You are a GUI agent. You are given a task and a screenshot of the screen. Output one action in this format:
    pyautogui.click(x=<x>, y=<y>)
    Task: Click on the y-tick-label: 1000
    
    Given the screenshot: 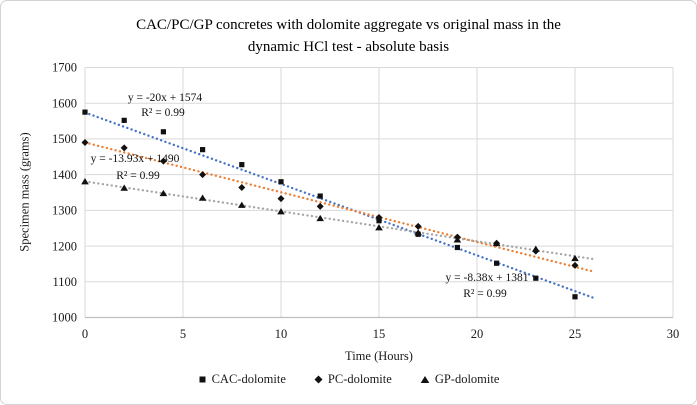 What is the action you would take?
    pyautogui.click(x=64, y=318)
    